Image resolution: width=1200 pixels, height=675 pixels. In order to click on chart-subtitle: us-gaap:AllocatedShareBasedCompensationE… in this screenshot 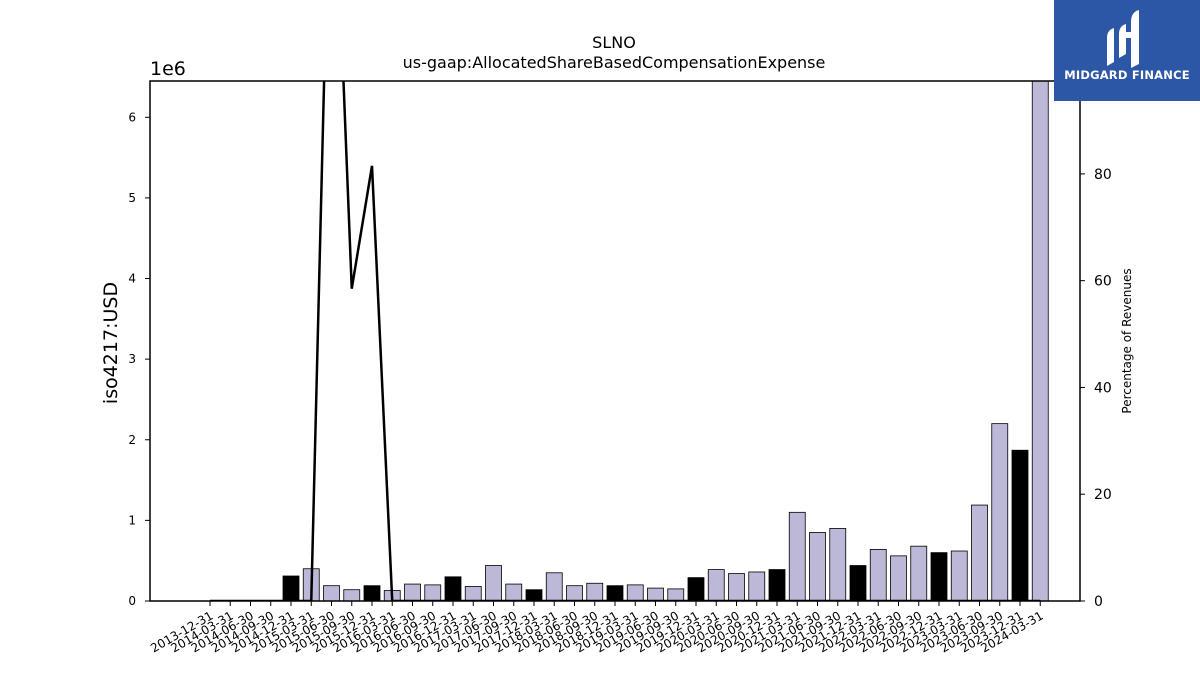, I will do `click(614, 62)`.